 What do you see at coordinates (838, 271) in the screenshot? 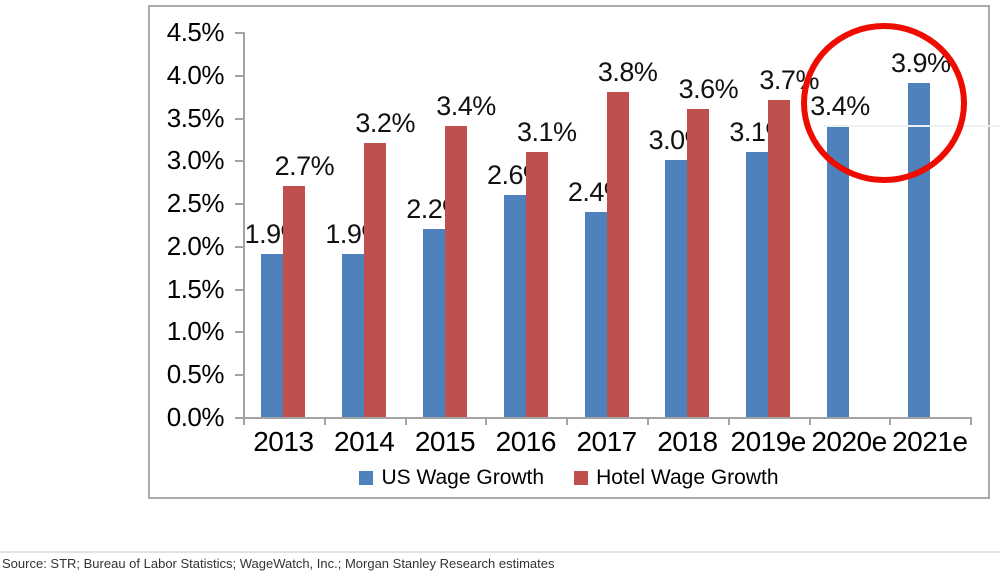
I see `bar-us-2020e` at bounding box center [838, 271].